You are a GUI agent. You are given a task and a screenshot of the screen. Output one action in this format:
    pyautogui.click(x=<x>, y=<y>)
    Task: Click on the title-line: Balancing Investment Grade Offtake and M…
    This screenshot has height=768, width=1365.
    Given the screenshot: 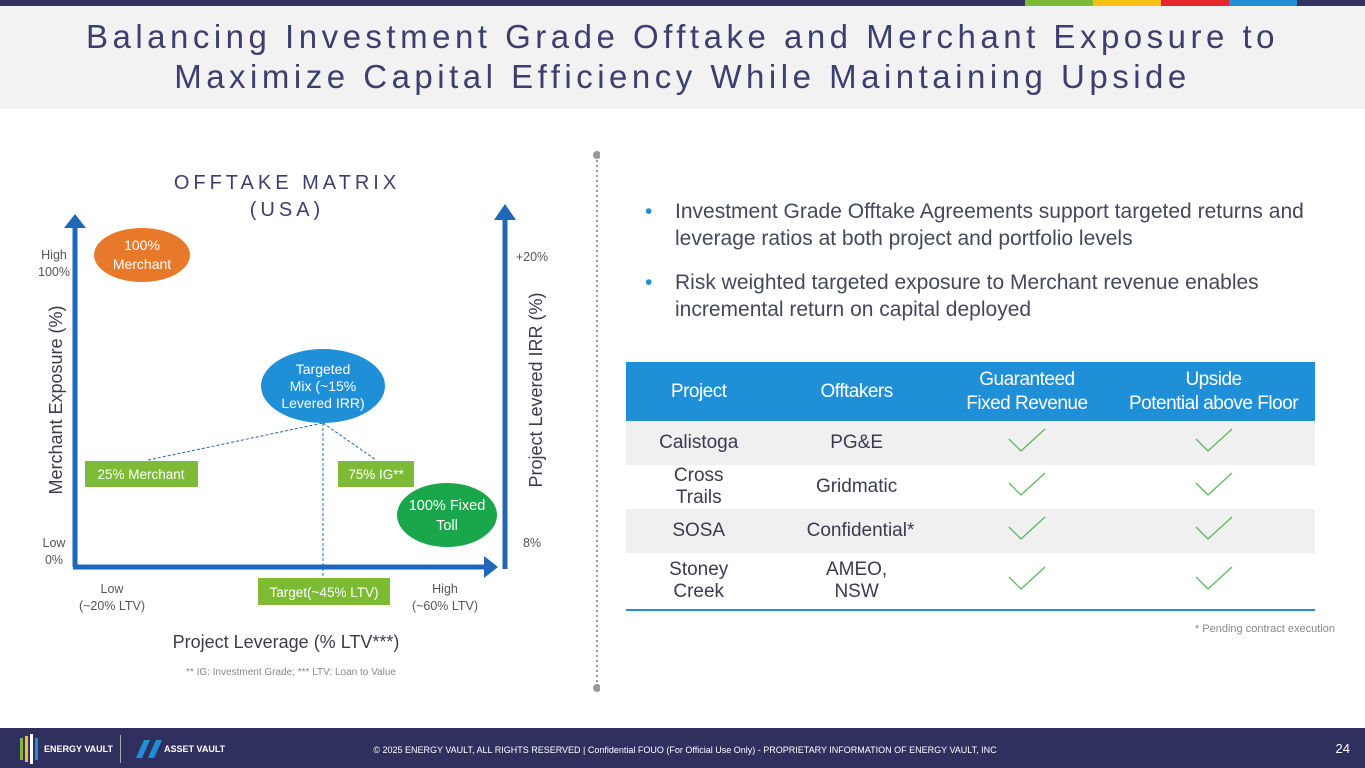 What is the action you would take?
    pyautogui.click(x=682, y=36)
    